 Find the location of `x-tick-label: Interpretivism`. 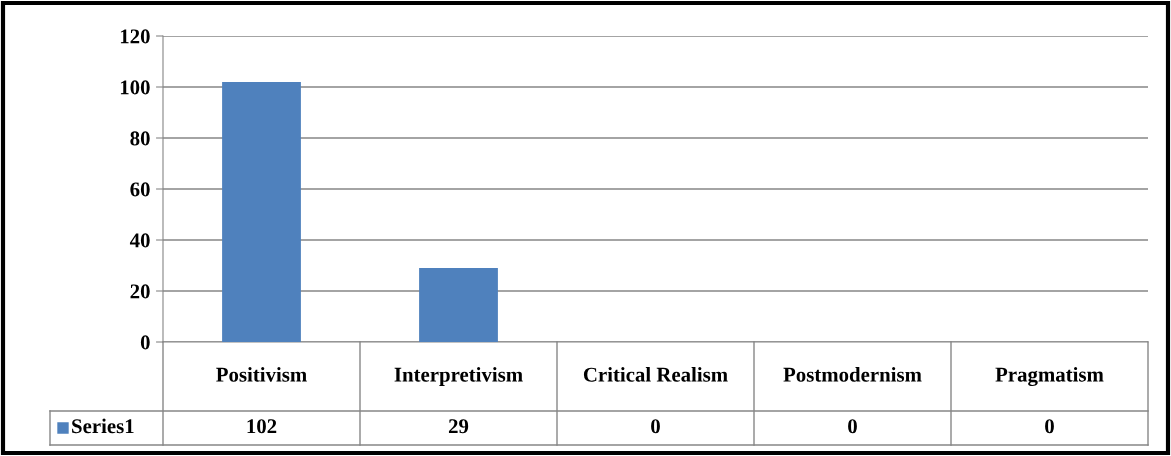

x-tick-label: Interpretivism is located at coordinates (458, 376).